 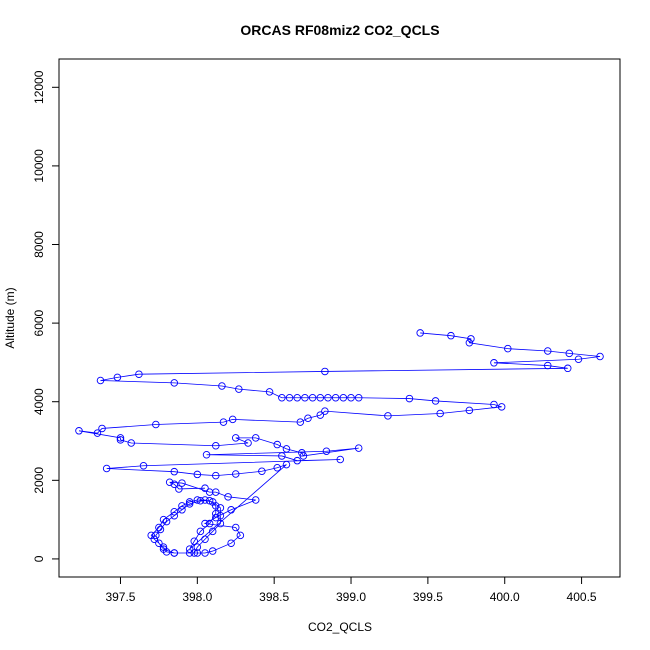 I want to click on x-tick-label: 399.0, so click(x=351, y=597).